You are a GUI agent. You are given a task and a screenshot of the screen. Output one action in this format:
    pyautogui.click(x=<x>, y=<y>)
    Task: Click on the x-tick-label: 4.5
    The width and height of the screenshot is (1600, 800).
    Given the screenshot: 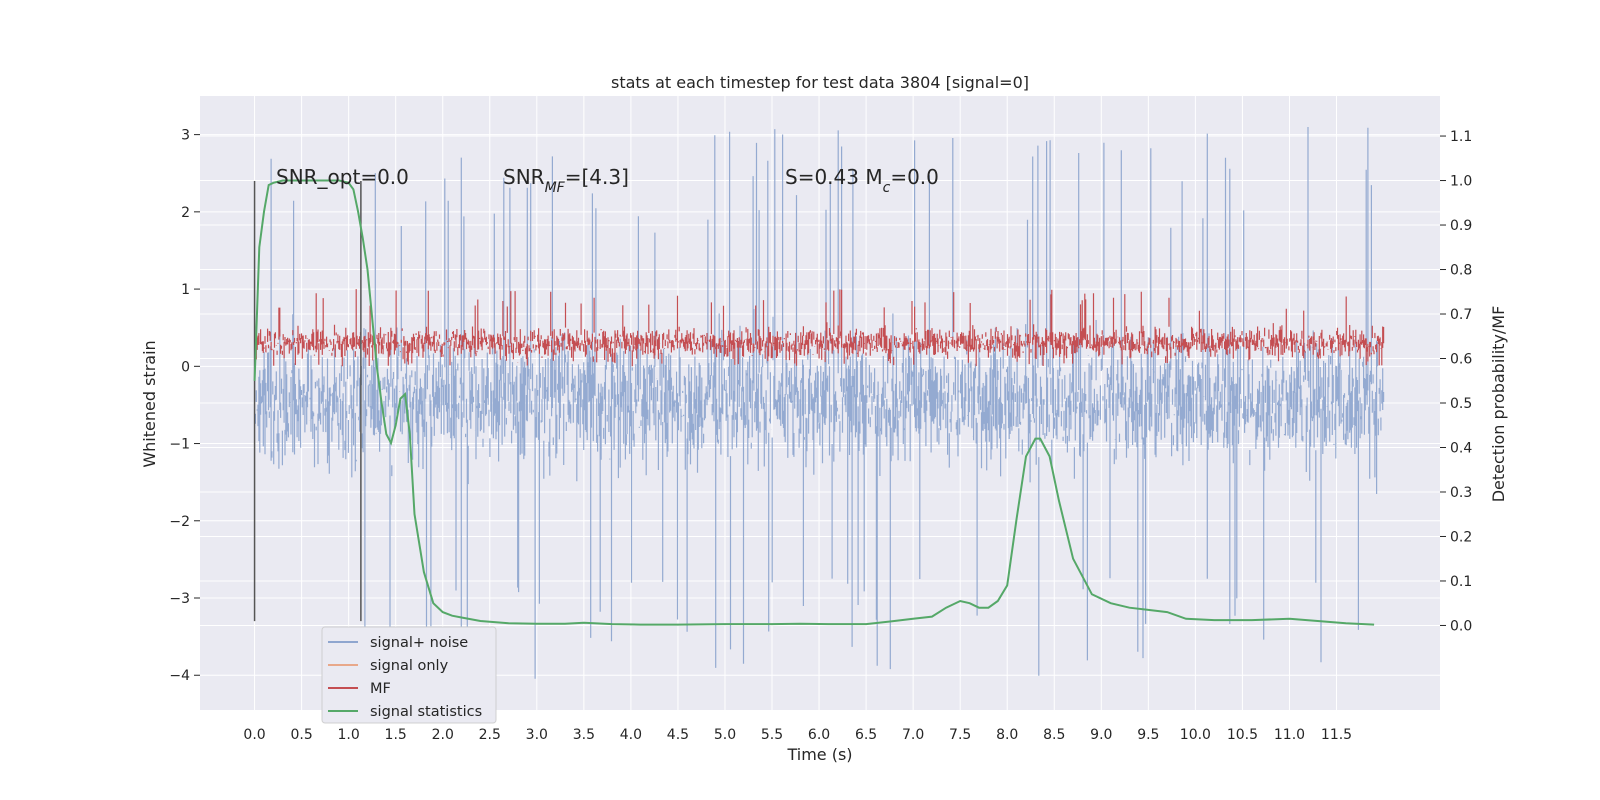 What is the action you would take?
    pyautogui.click(x=678, y=735)
    